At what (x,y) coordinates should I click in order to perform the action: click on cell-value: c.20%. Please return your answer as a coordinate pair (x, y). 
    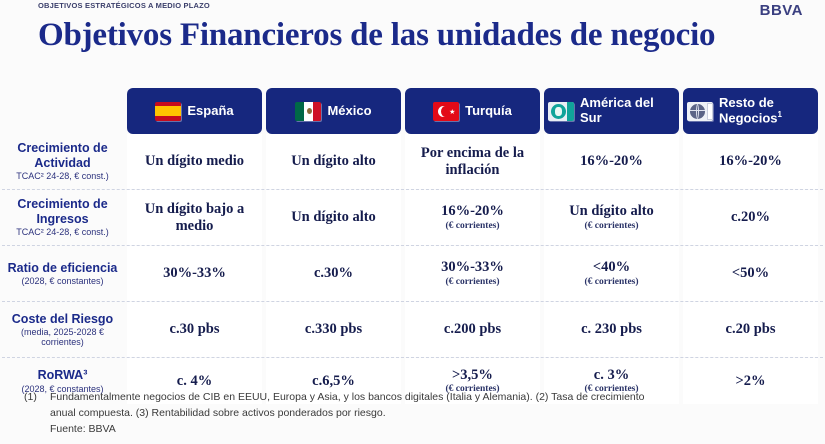
    Looking at the image, I should click on (750, 217).